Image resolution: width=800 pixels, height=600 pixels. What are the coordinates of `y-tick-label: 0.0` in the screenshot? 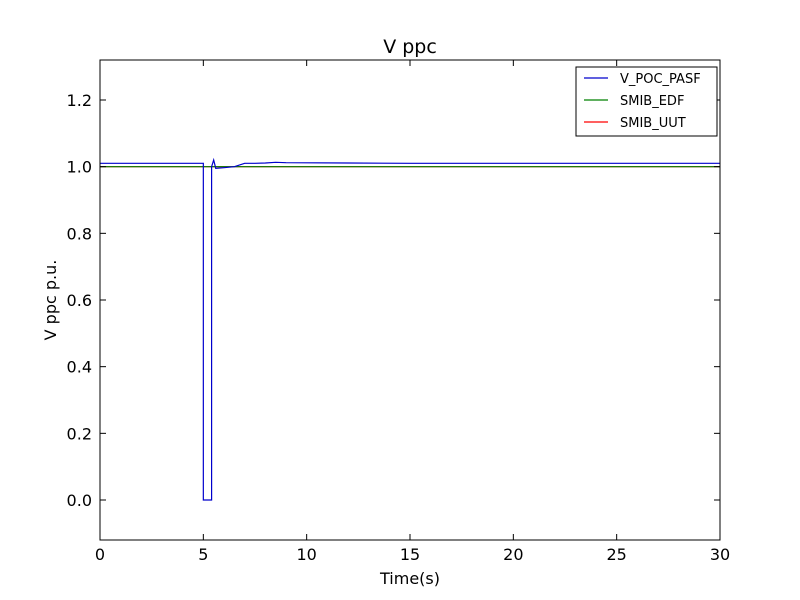 It's located at (79, 500).